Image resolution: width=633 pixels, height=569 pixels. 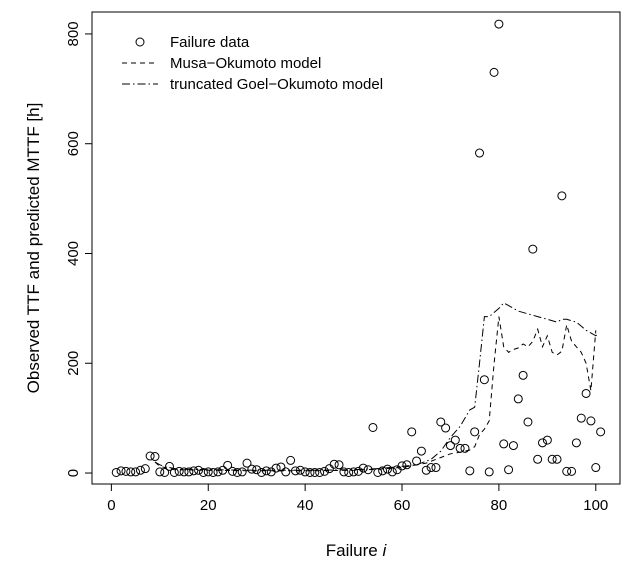 I want to click on x-tick-label: 20, so click(x=208, y=505).